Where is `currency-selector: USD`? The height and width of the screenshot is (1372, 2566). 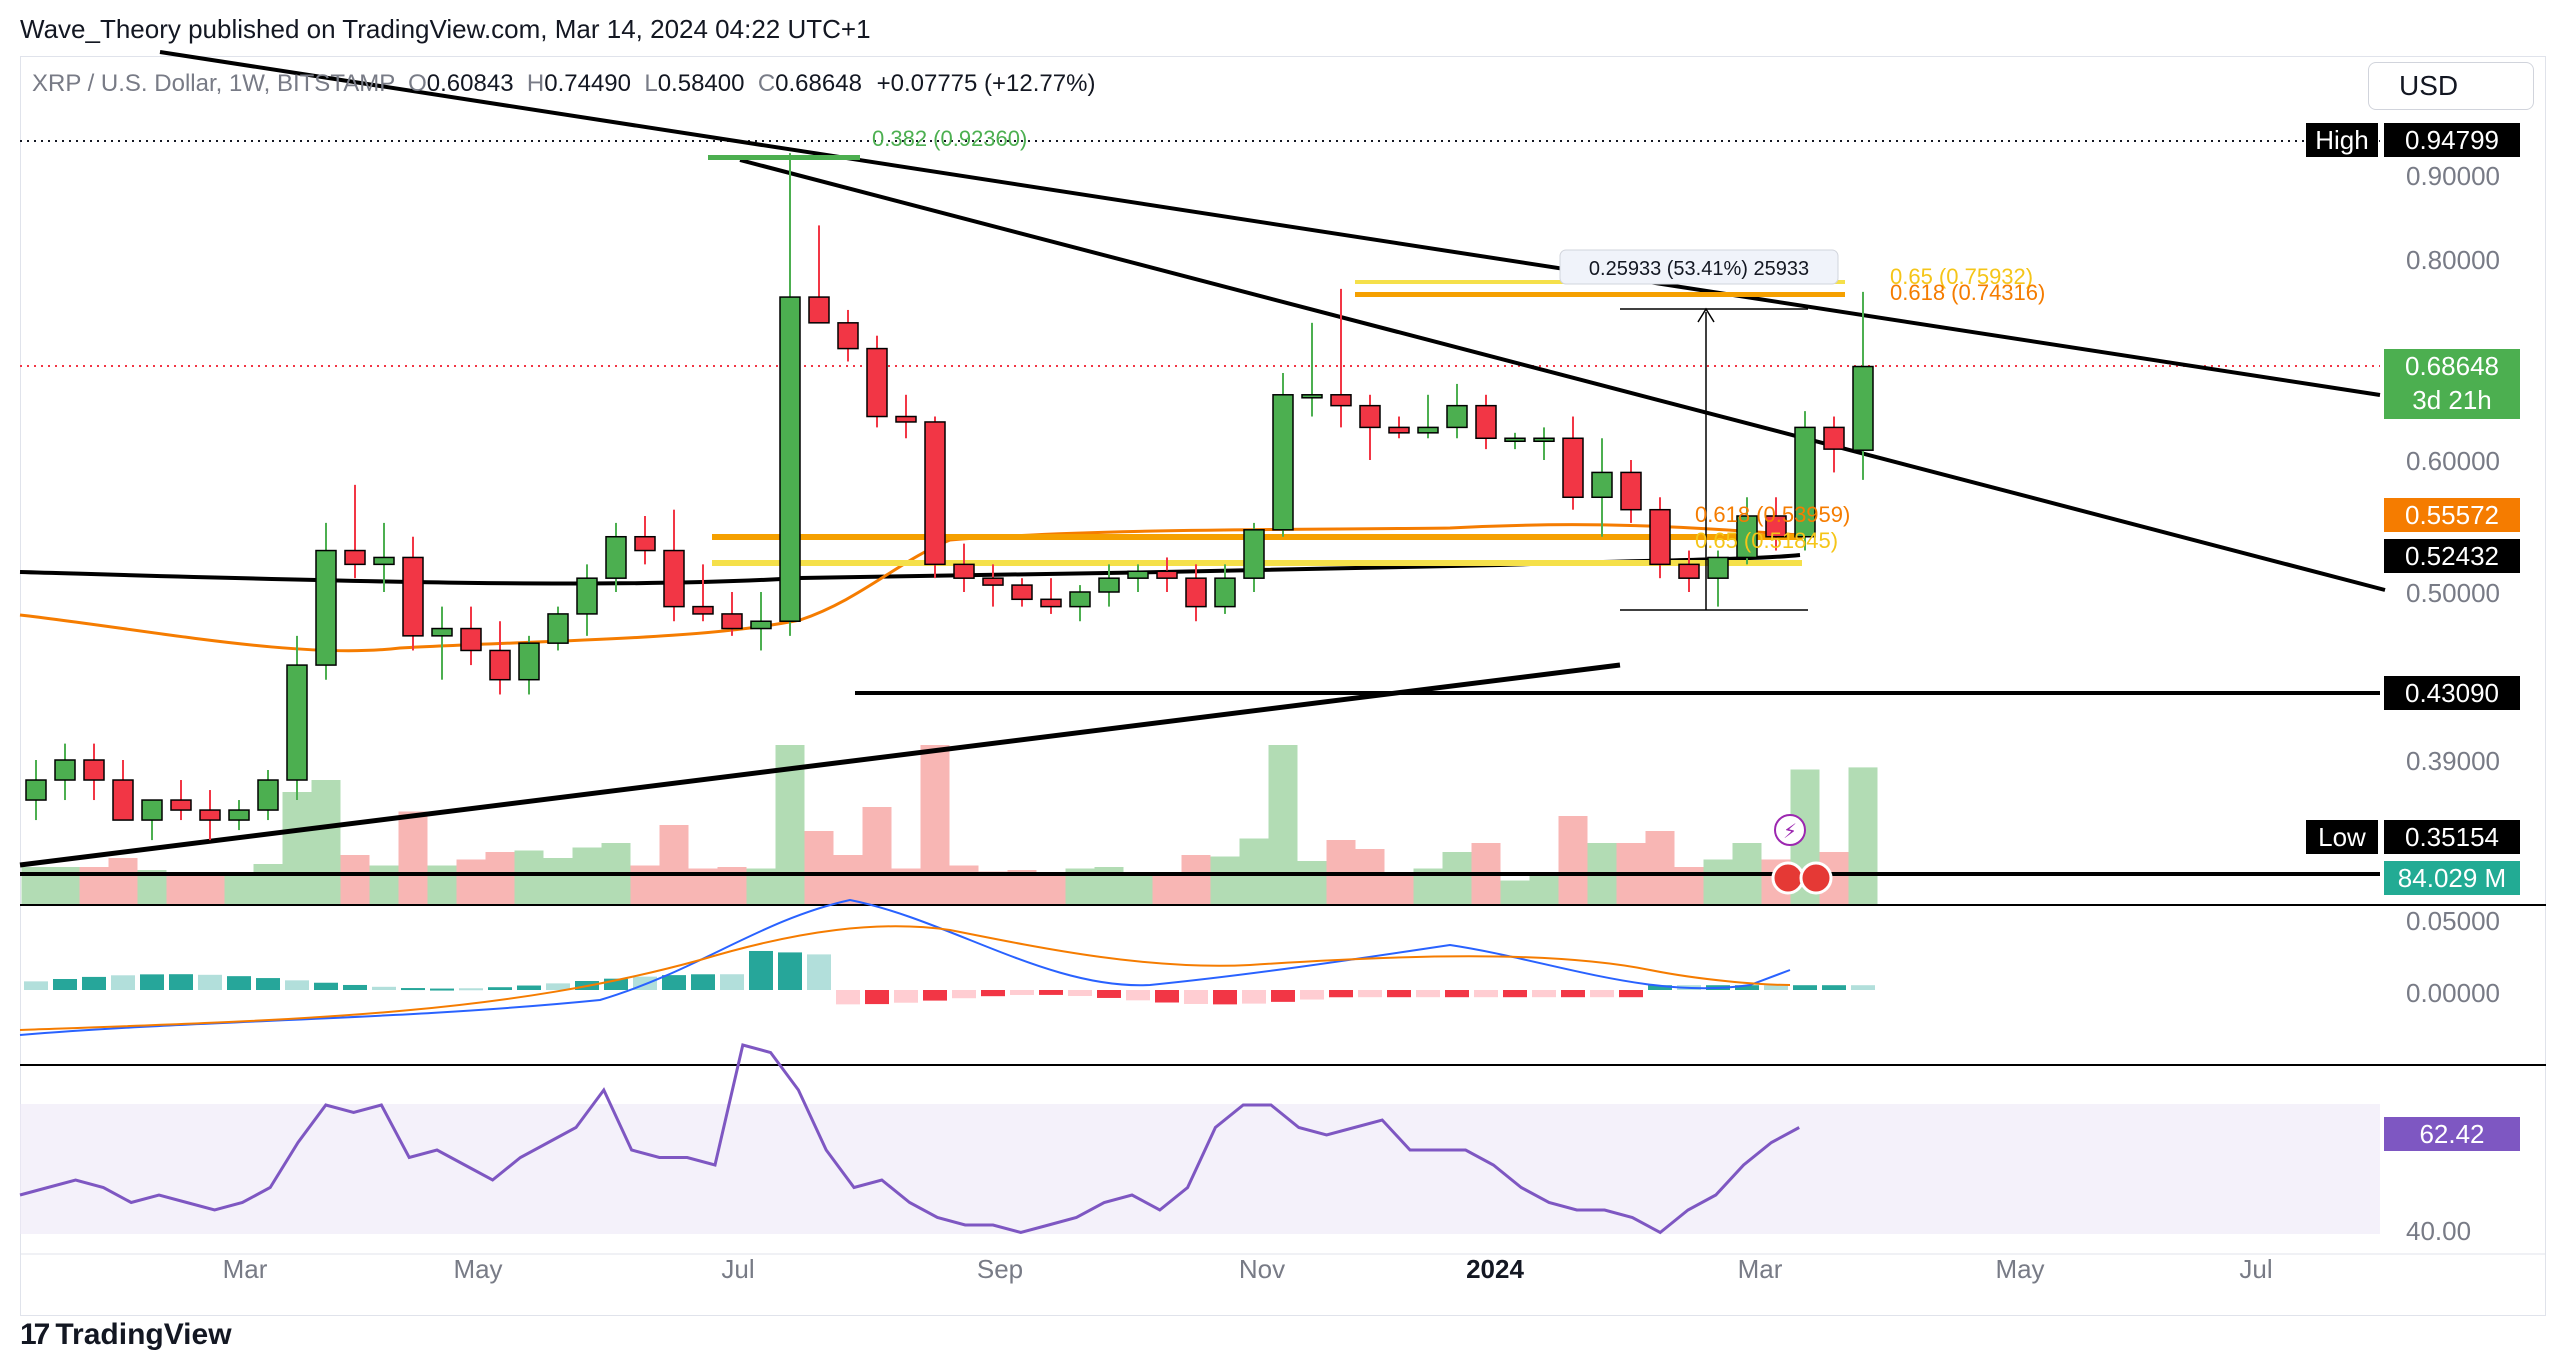 currency-selector: USD is located at coordinates (2451, 86).